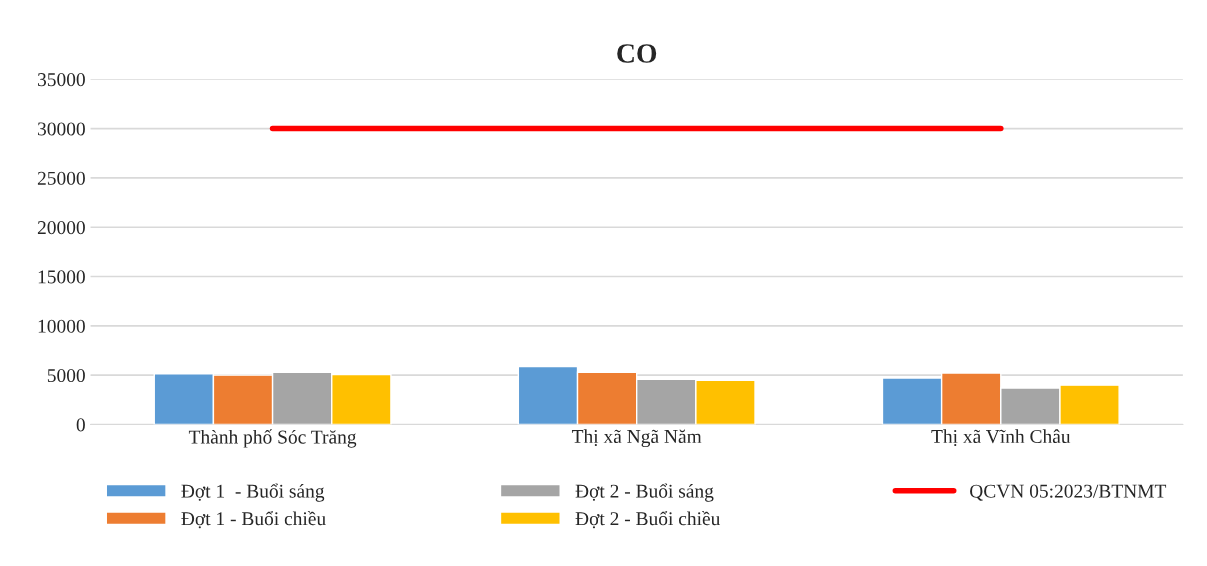  Describe the element at coordinates (644, 492) in the screenshot. I see `legend-label: Đợt 2 - Buổi sáng` at that location.